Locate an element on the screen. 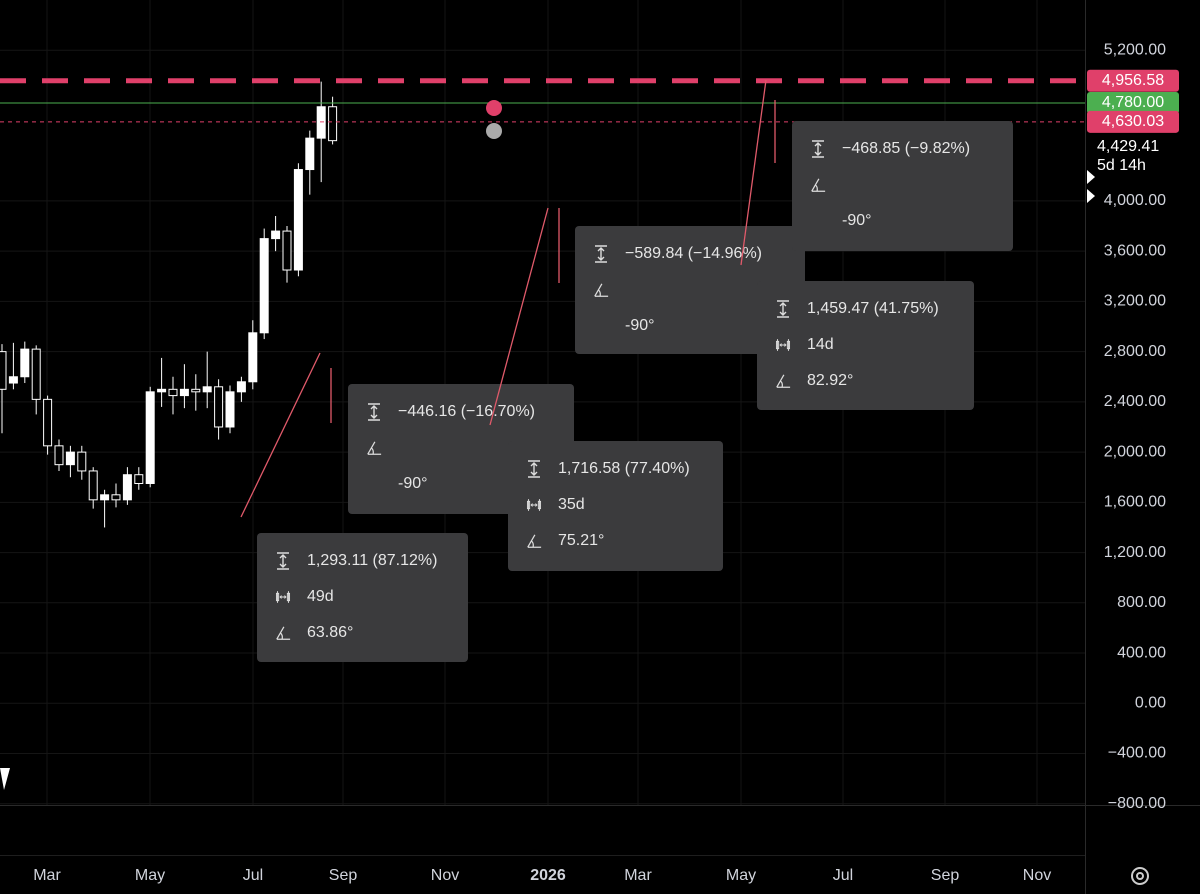 The image size is (1200, 894). price-change: −446.16 (−16.70%) is located at coordinates (466, 411).